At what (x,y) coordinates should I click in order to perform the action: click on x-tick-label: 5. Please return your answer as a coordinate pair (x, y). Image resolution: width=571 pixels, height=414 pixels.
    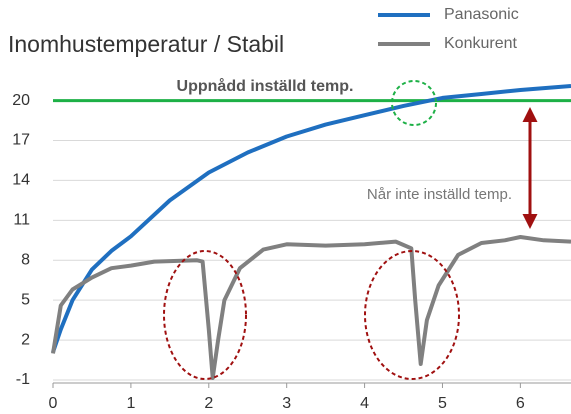
    Looking at the image, I should click on (442, 403).